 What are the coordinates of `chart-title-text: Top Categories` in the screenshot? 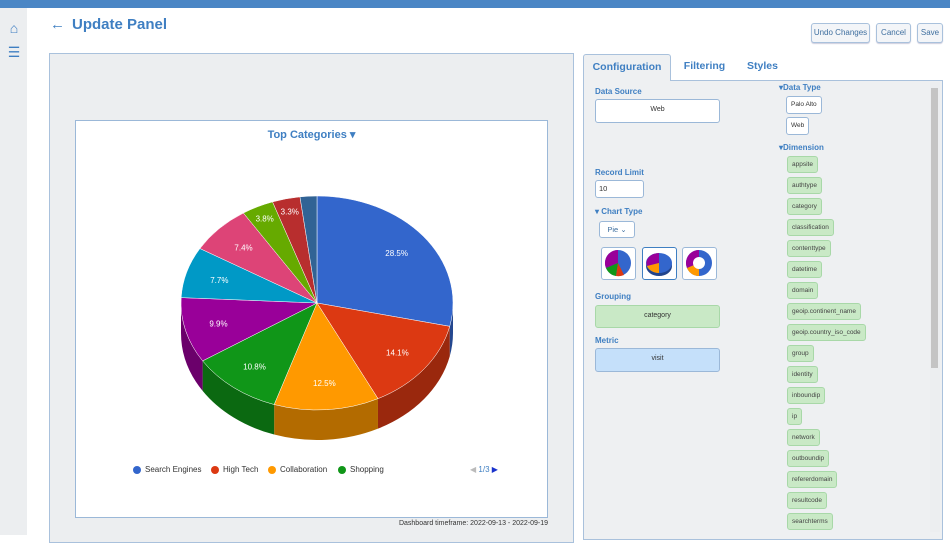 It's located at (307, 135).